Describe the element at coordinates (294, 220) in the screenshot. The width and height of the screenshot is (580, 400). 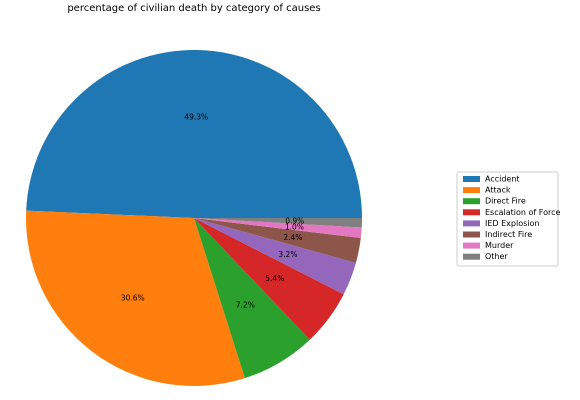
I see `pct-label-other: 0.9%` at that location.